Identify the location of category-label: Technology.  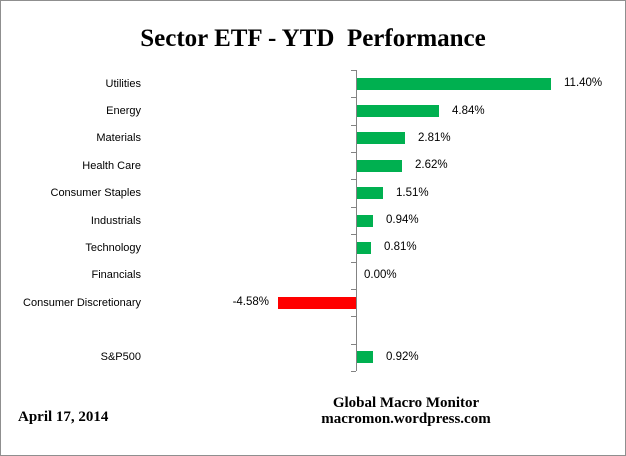
(113, 248).